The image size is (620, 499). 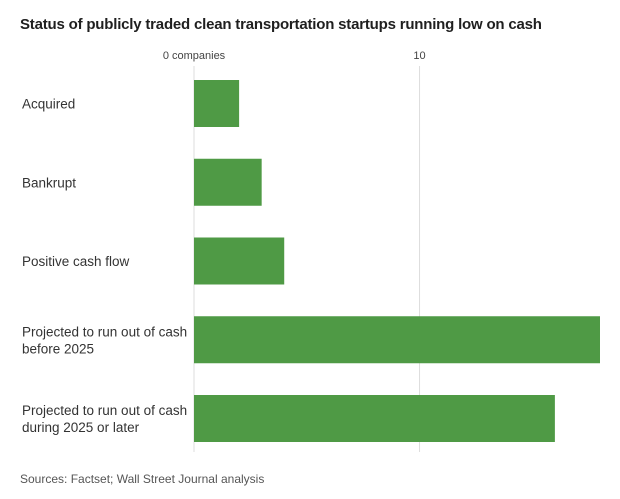 I want to click on category-label: Acquired, so click(x=48, y=104).